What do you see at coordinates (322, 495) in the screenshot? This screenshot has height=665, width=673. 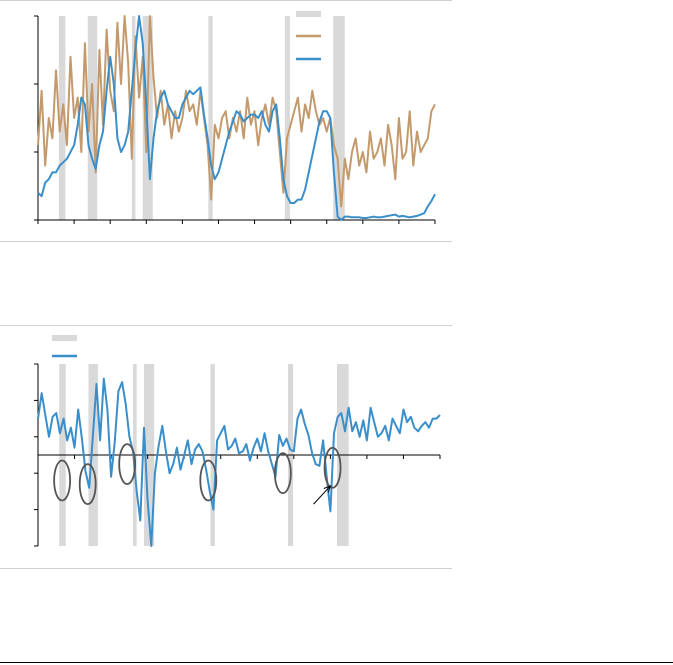 I see `annotation-arrow` at bounding box center [322, 495].